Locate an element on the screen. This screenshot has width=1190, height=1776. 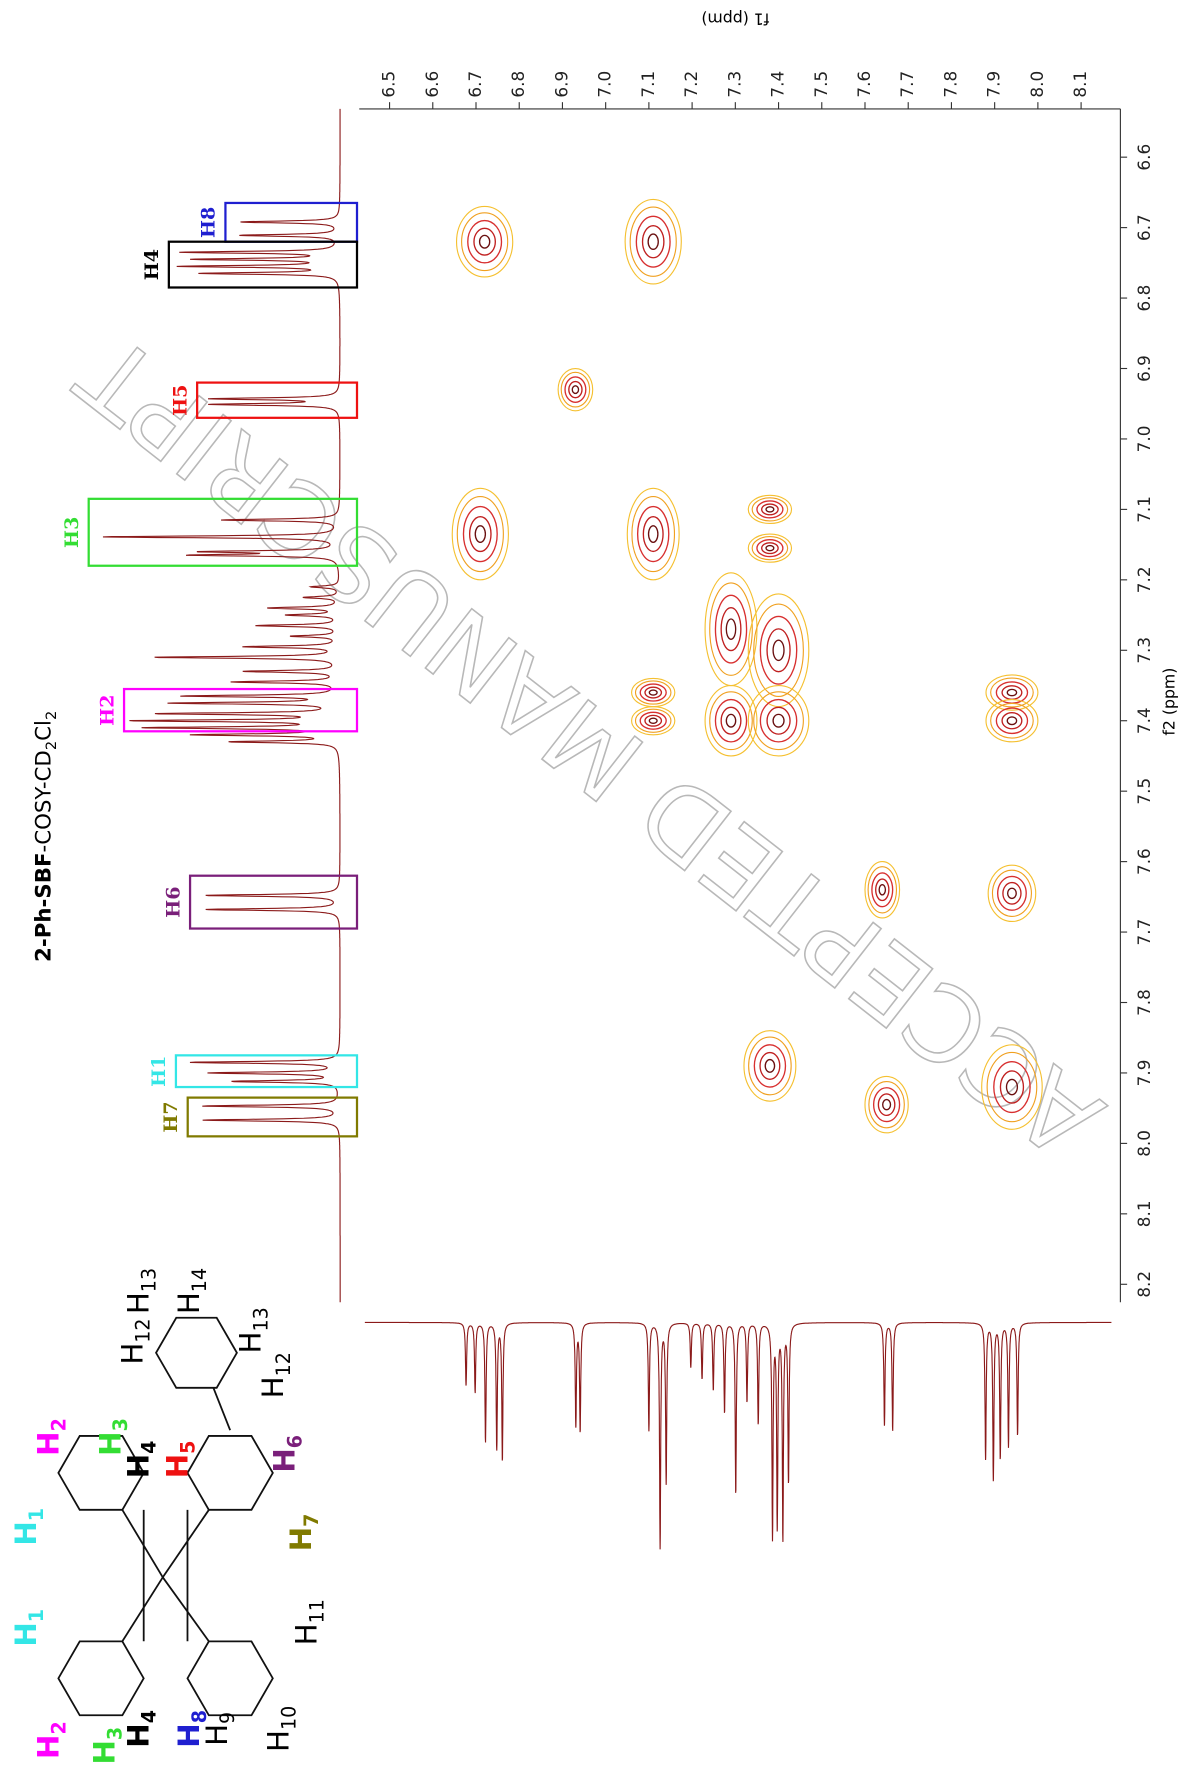
atom-label: H2 is located at coordinates (51, 1740).